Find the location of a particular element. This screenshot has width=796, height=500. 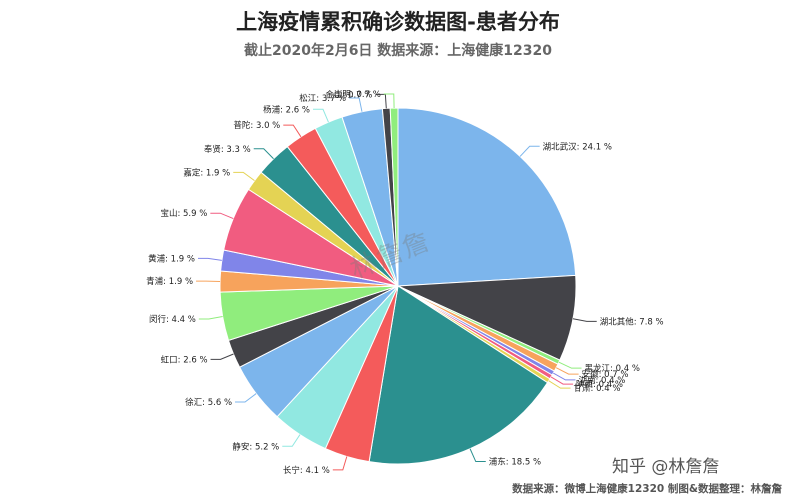

pie-label-3: 安徽: 0.7 % is located at coordinates (605, 374).